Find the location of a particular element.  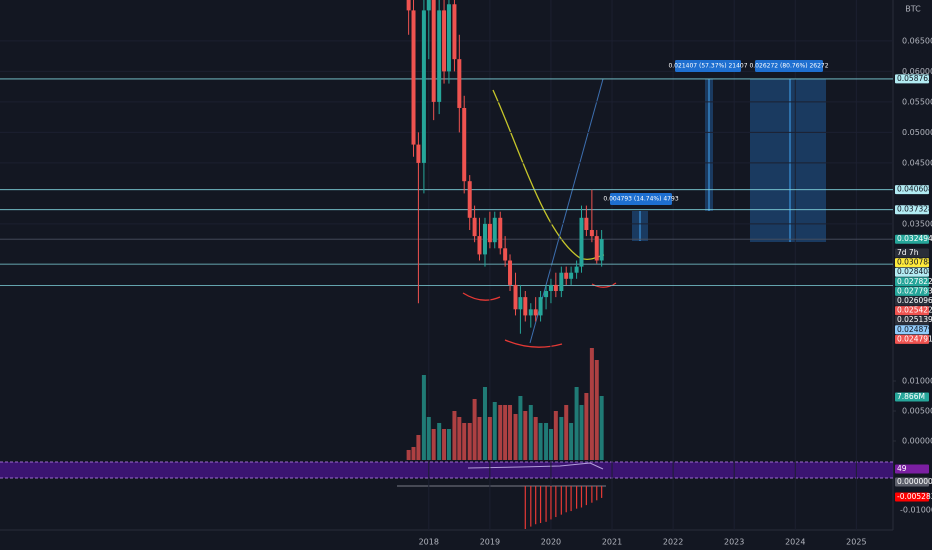

price-tag-label: 0.025422 is located at coordinates (914, 310).